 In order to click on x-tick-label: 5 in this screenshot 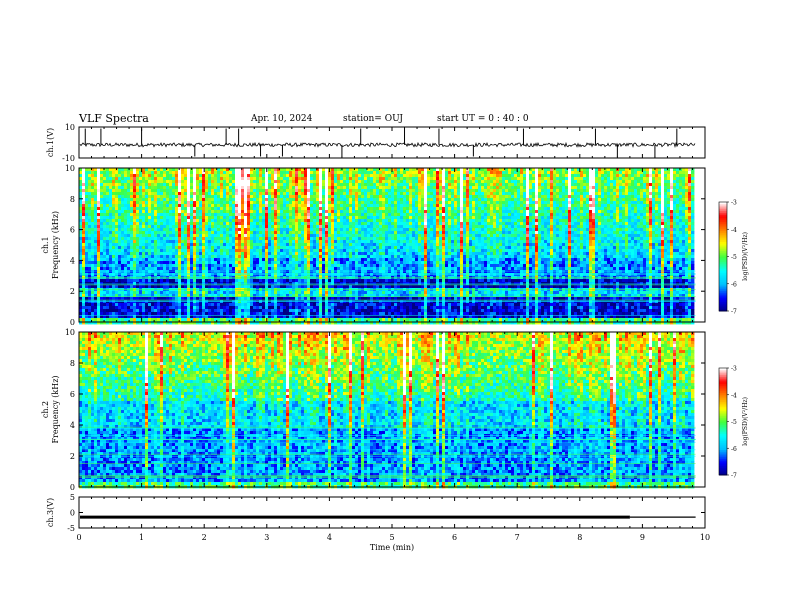, I will do `click(391, 537)`.